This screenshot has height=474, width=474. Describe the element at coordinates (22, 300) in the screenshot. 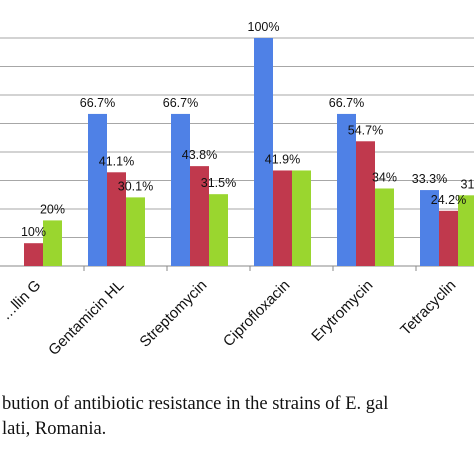

I see `category-label: …llin G` at that location.